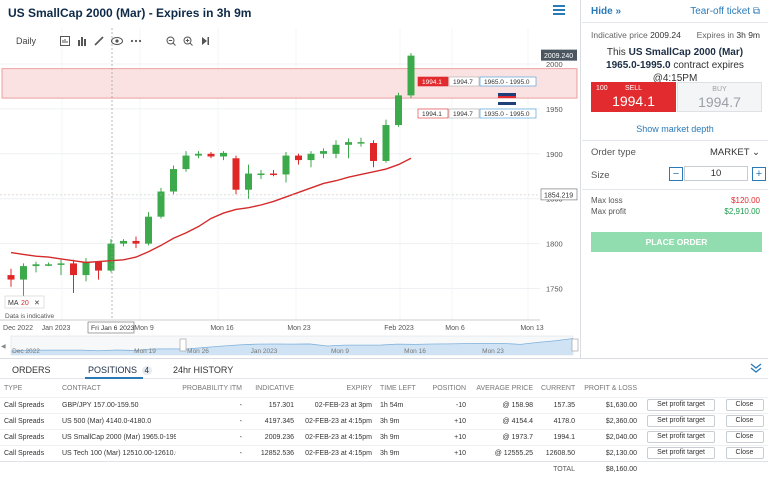 The height and width of the screenshot is (482, 768). What do you see at coordinates (742, 211) in the screenshot?
I see `max-profit-value: $2,910.00` at bounding box center [742, 211].